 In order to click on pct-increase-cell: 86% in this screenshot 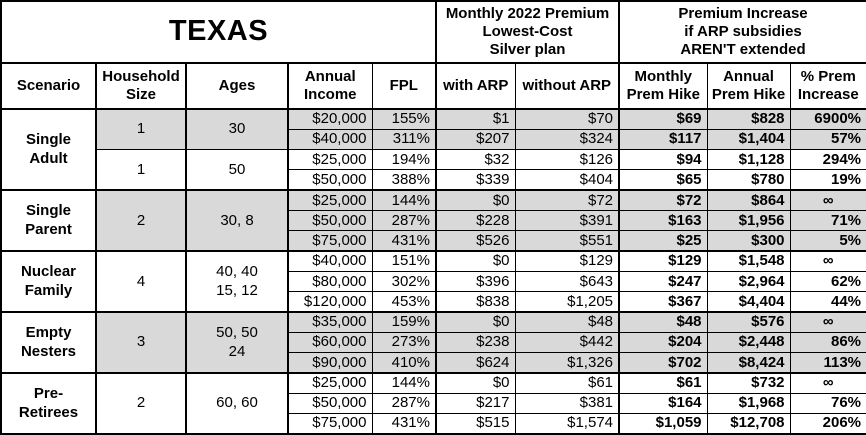, I will do `click(827, 342)`.